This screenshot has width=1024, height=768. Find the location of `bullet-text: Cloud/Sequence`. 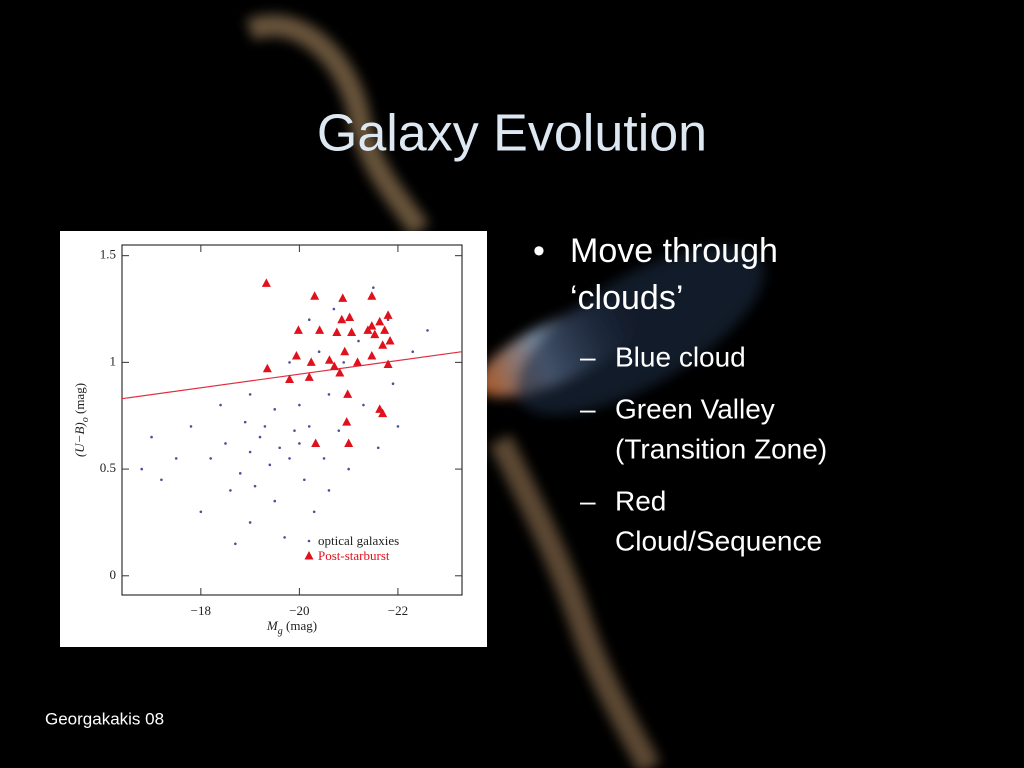

bullet-text: Cloud/Sequence is located at coordinates (718, 540).